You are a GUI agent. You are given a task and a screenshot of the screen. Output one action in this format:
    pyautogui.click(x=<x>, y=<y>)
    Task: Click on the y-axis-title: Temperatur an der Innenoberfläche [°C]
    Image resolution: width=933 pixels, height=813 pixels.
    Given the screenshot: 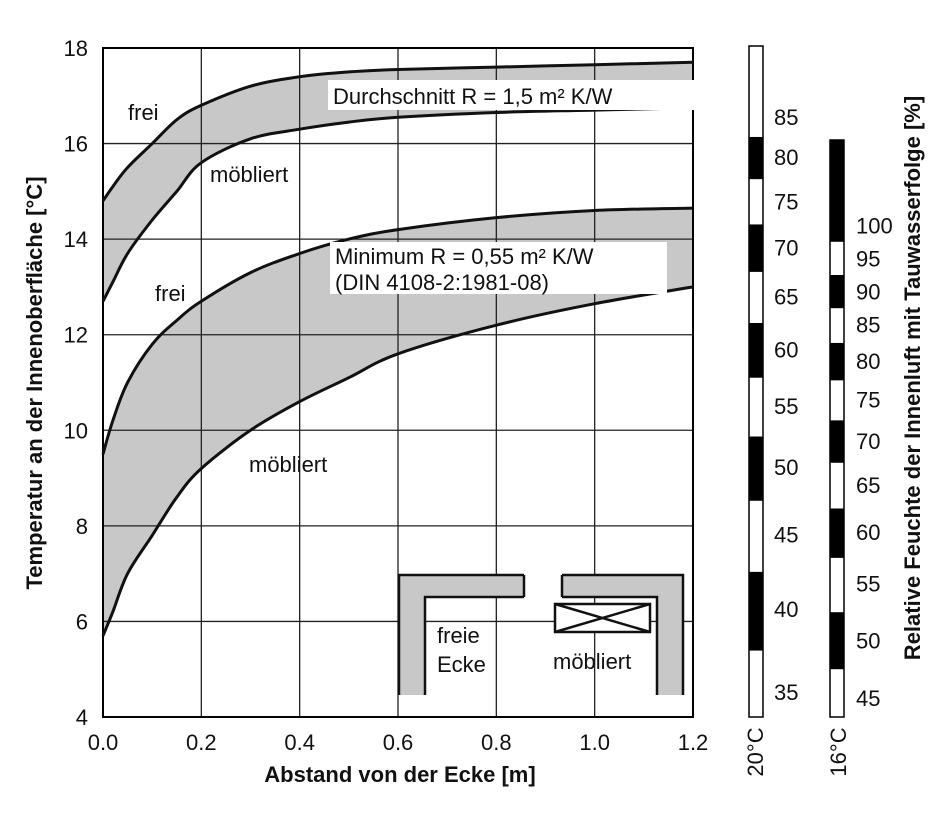 What is the action you would take?
    pyautogui.click(x=34, y=382)
    